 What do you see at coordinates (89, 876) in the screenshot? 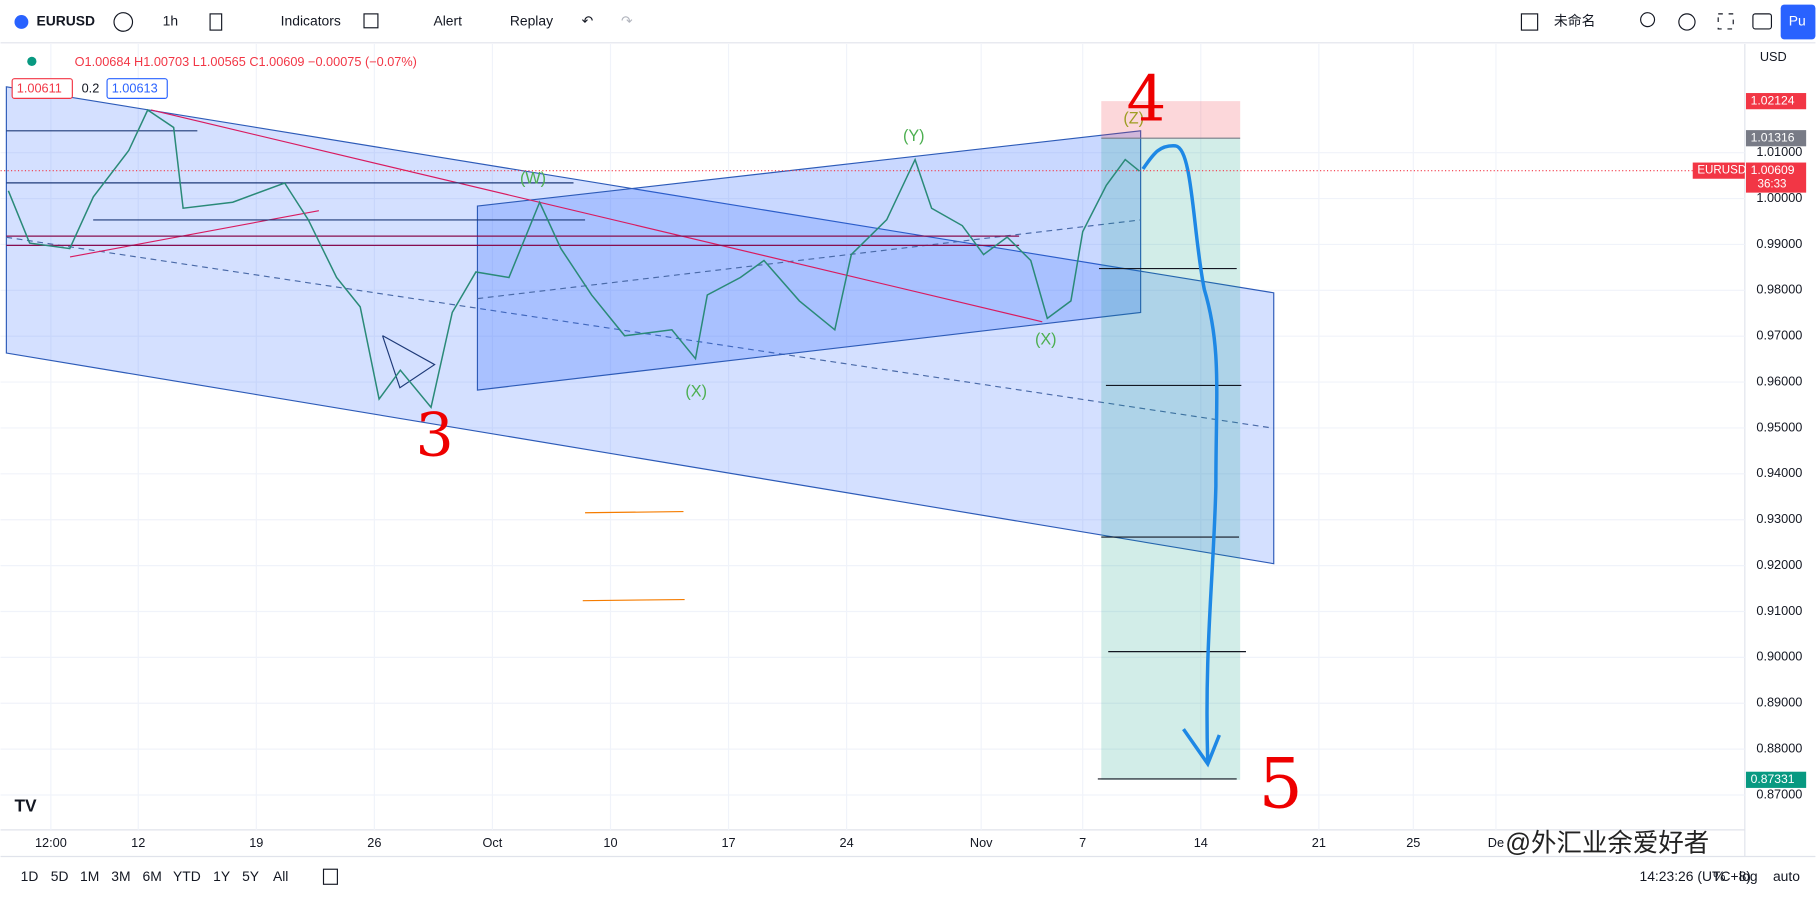
I see `range-button: 1M` at bounding box center [89, 876].